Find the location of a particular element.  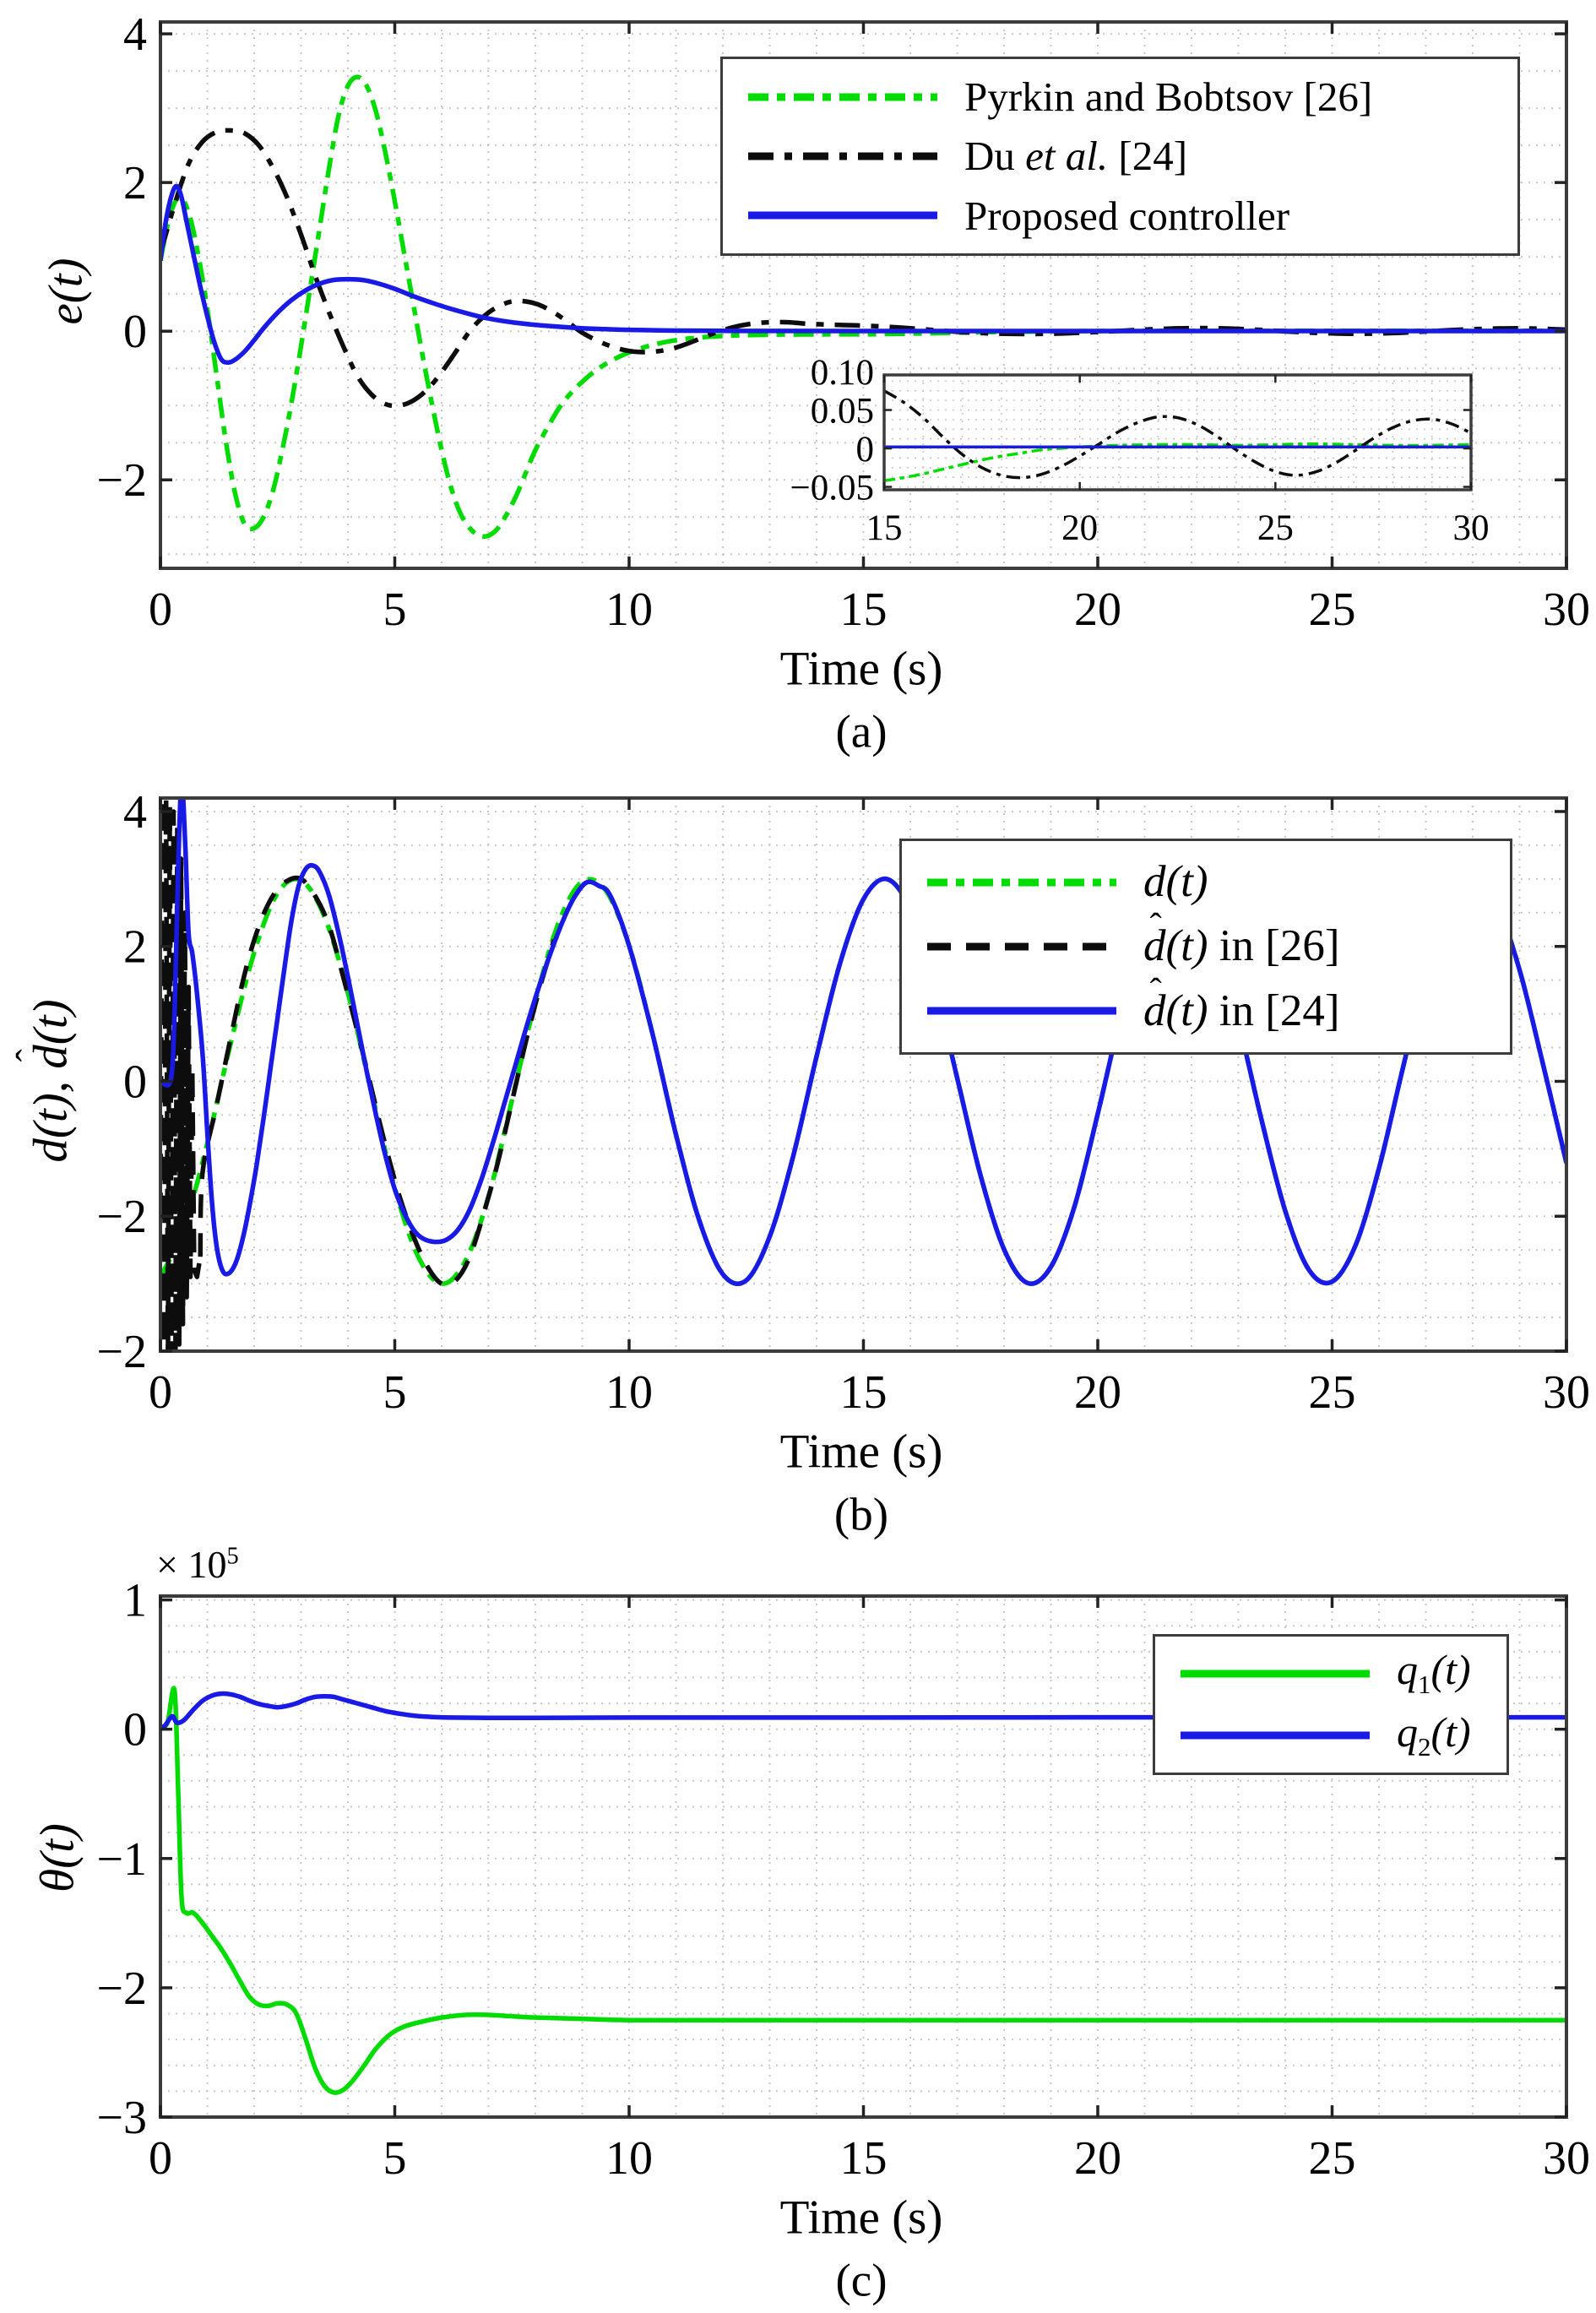

legend-item-q1: q1(t) is located at coordinates (1330, 1673).